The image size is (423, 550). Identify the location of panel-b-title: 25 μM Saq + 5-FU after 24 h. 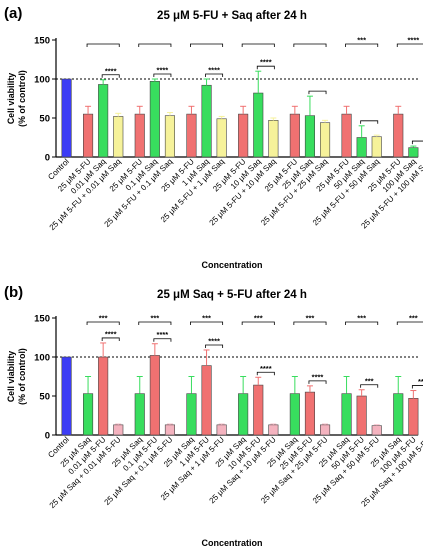
(232, 295).